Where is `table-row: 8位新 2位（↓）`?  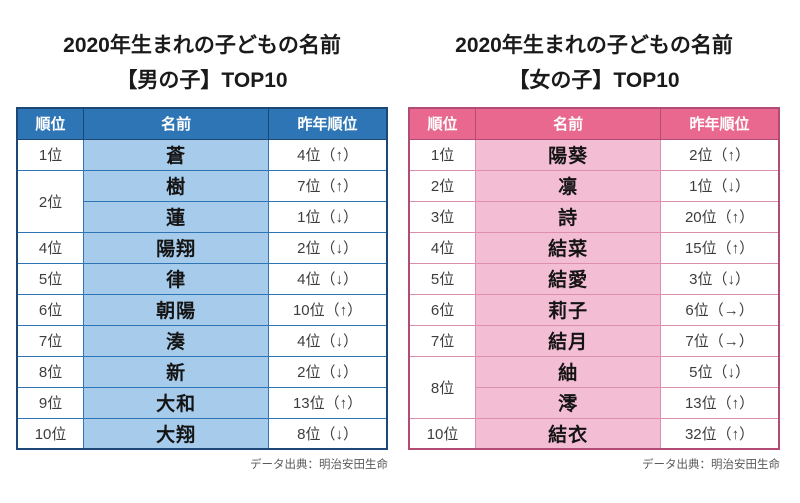 table-row: 8位新 2位（↓） is located at coordinates (202, 371).